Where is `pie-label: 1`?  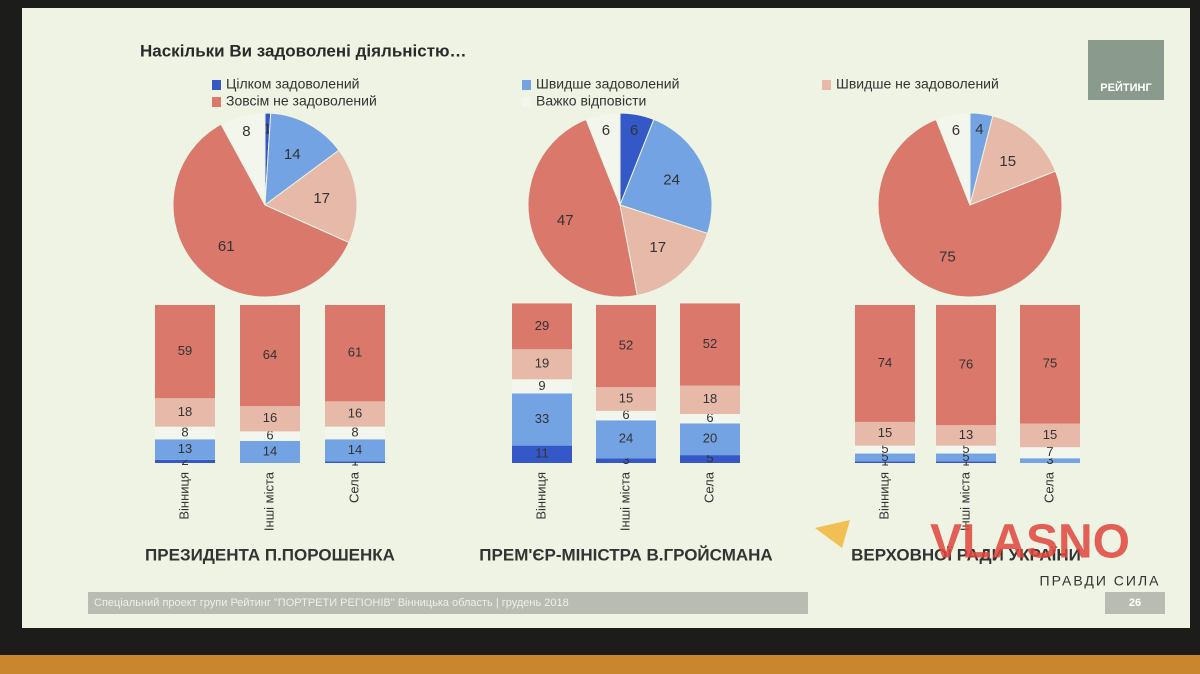 pie-label: 1 is located at coordinates (267, 129).